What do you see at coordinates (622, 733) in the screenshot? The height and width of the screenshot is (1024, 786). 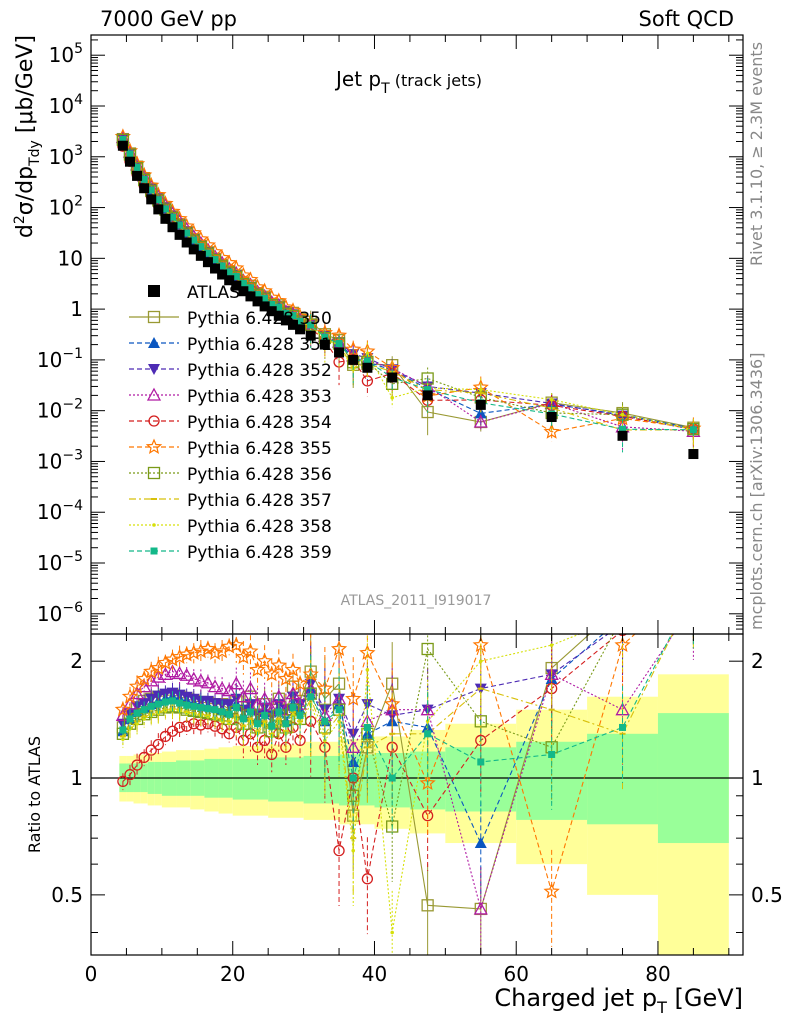 I see `marker-dash` at bounding box center [622, 733].